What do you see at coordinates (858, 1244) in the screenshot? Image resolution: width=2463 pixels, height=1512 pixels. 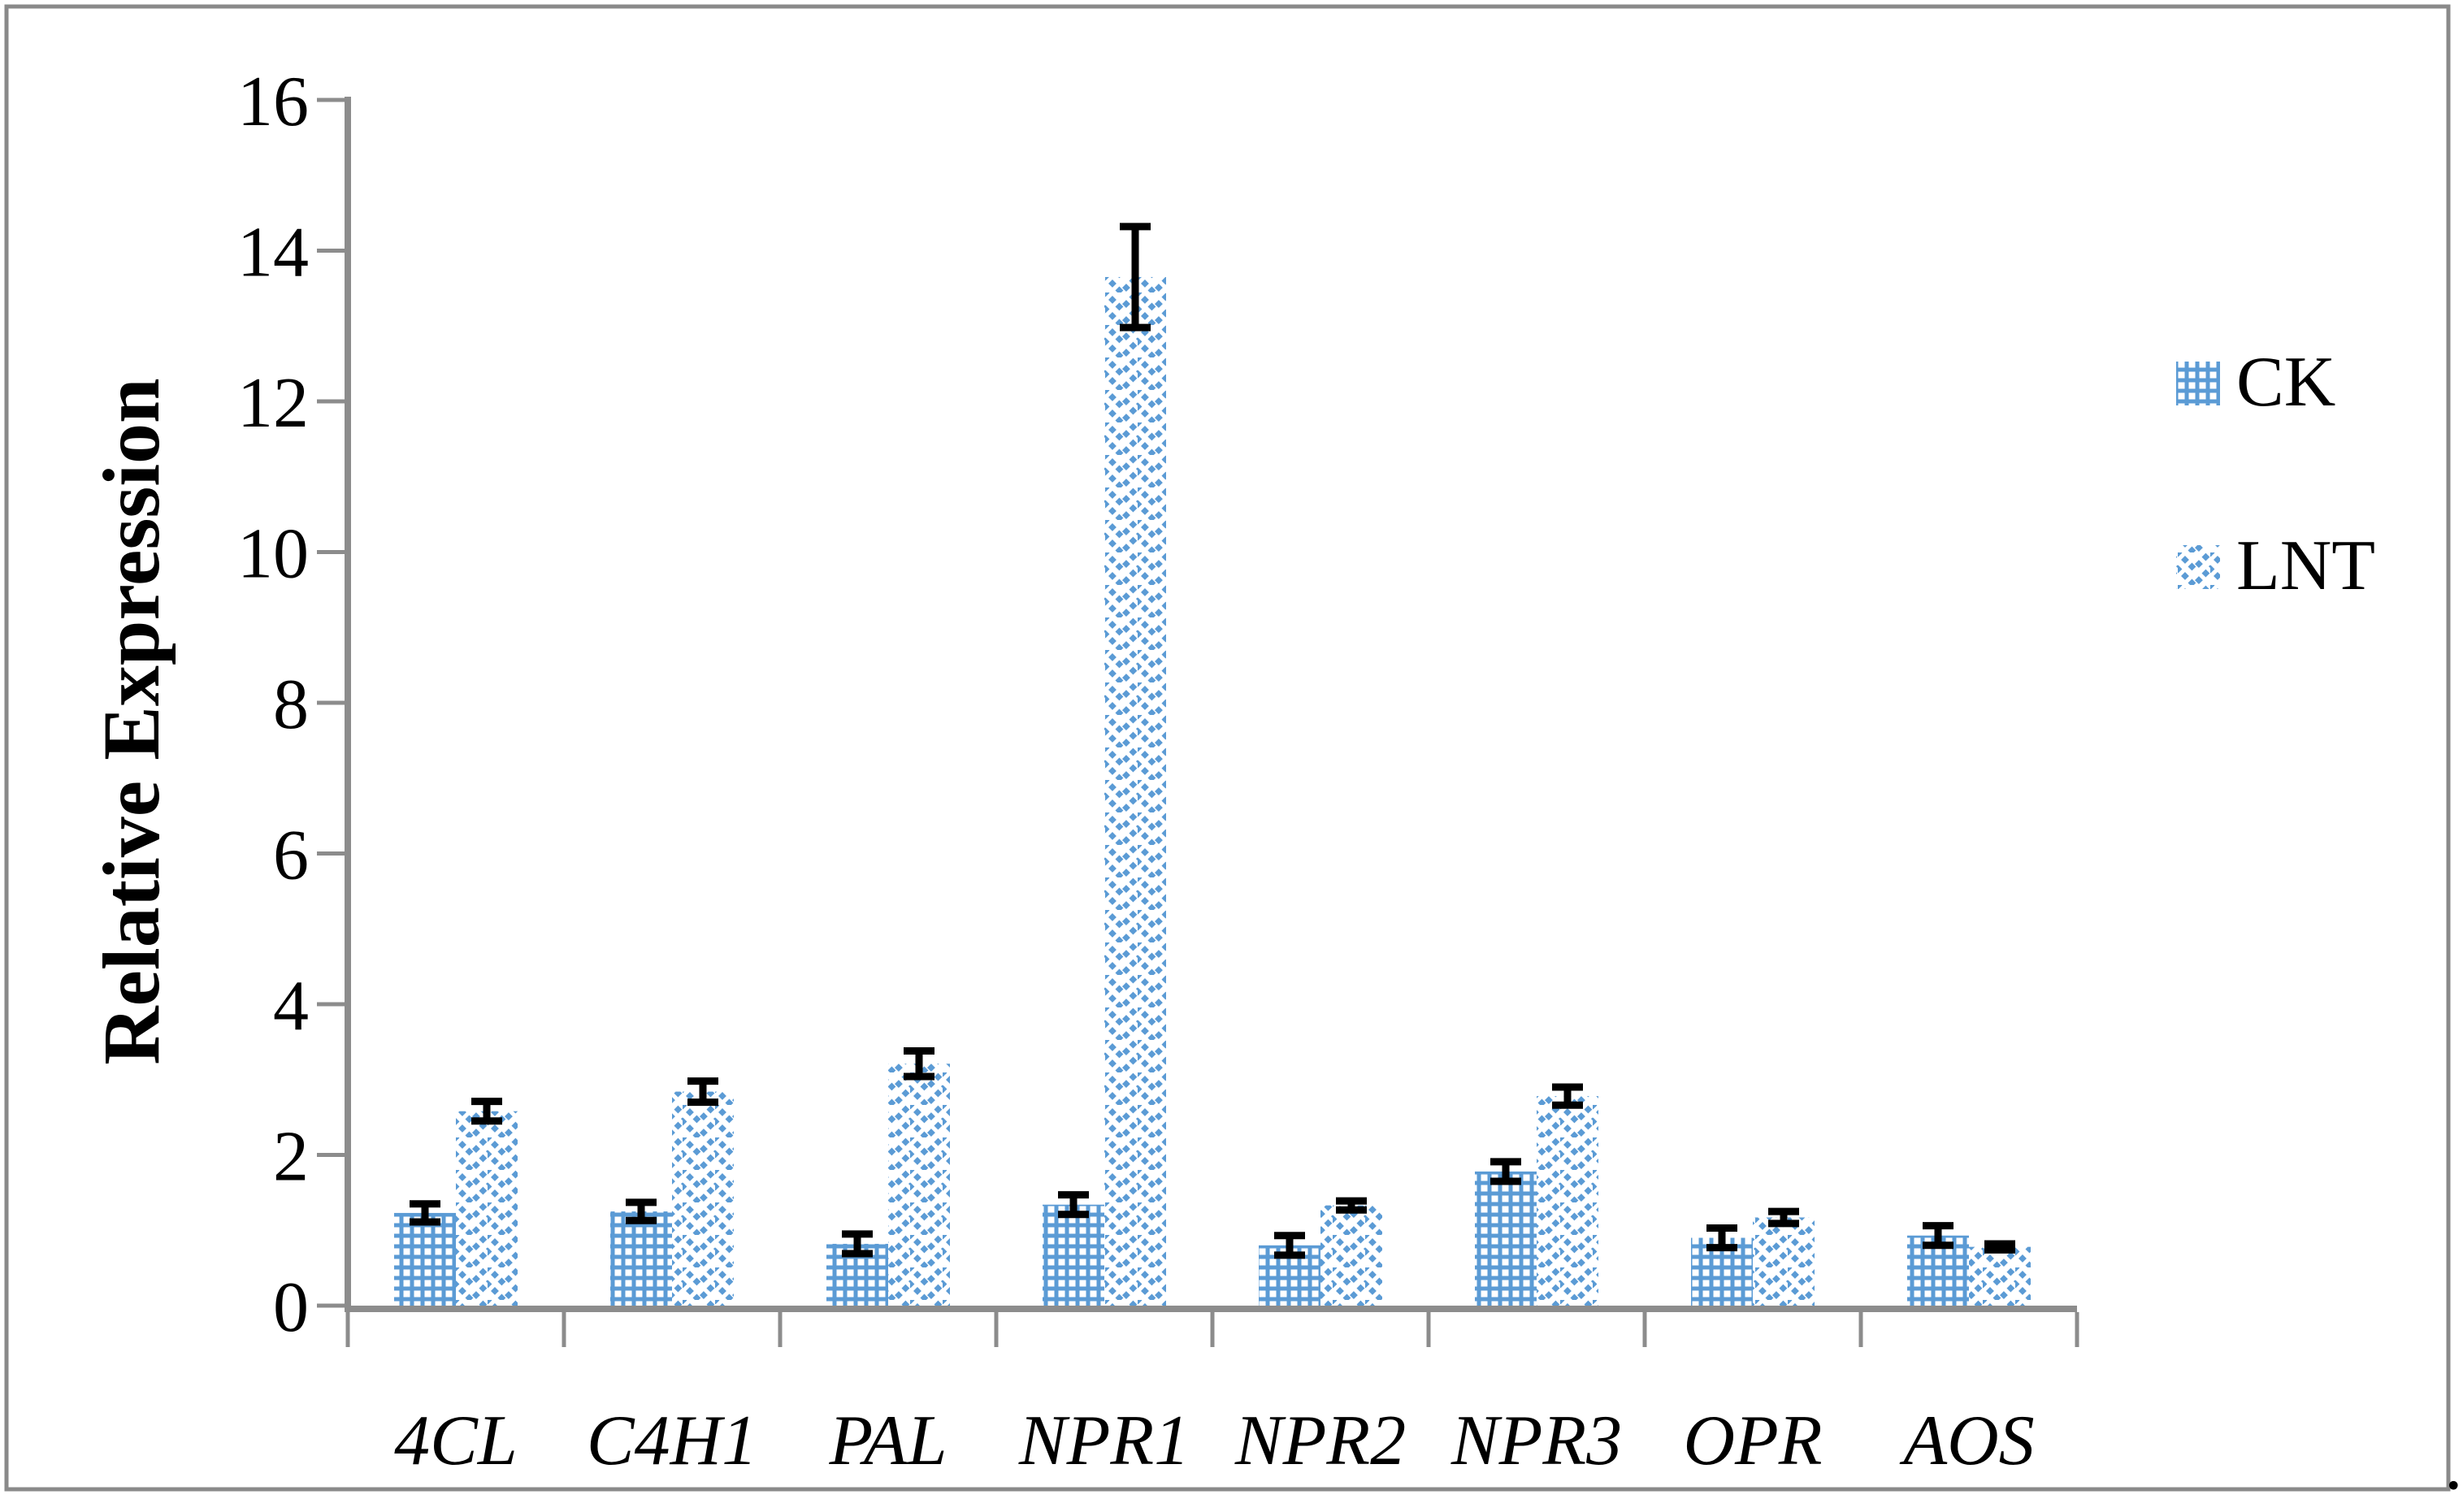 I see `error-bar-ck-PAL` at bounding box center [858, 1244].